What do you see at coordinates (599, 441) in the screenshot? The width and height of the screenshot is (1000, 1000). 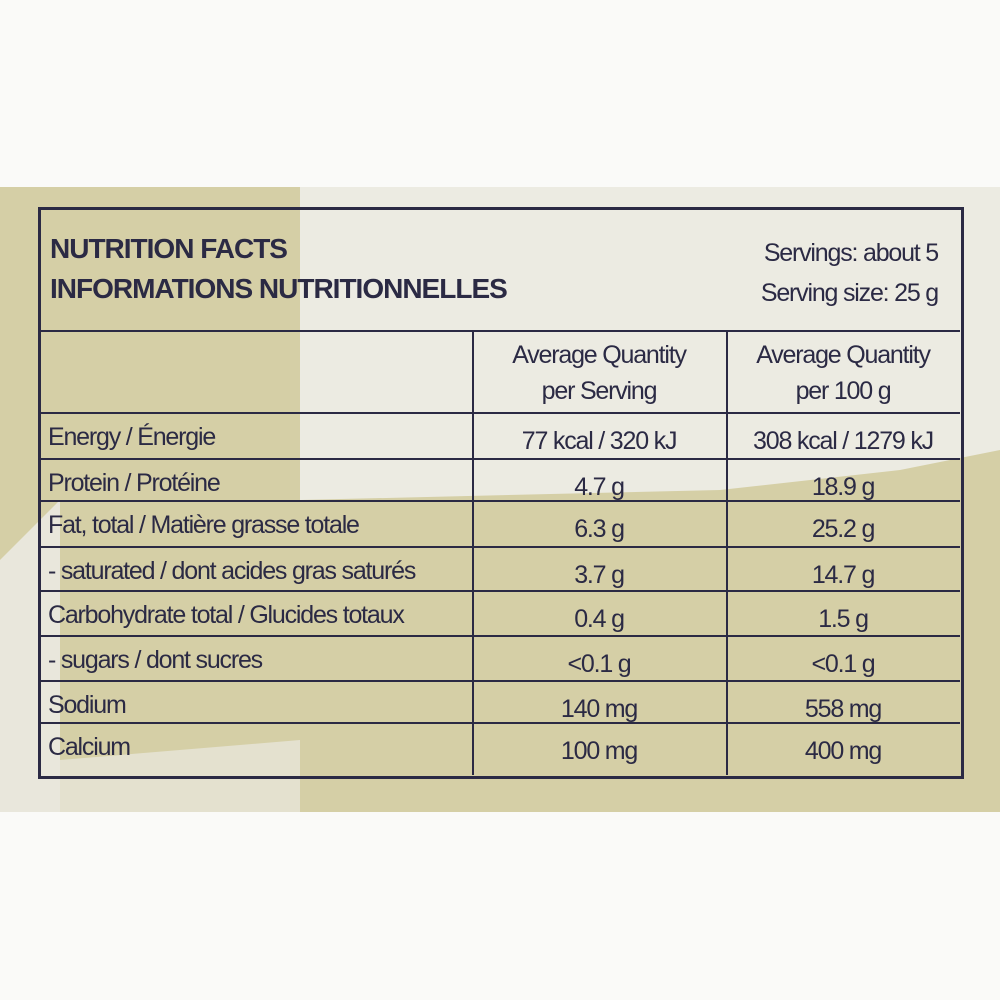 I see `row-value: 77 kcal / 320 kJ` at bounding box center [599, 441].